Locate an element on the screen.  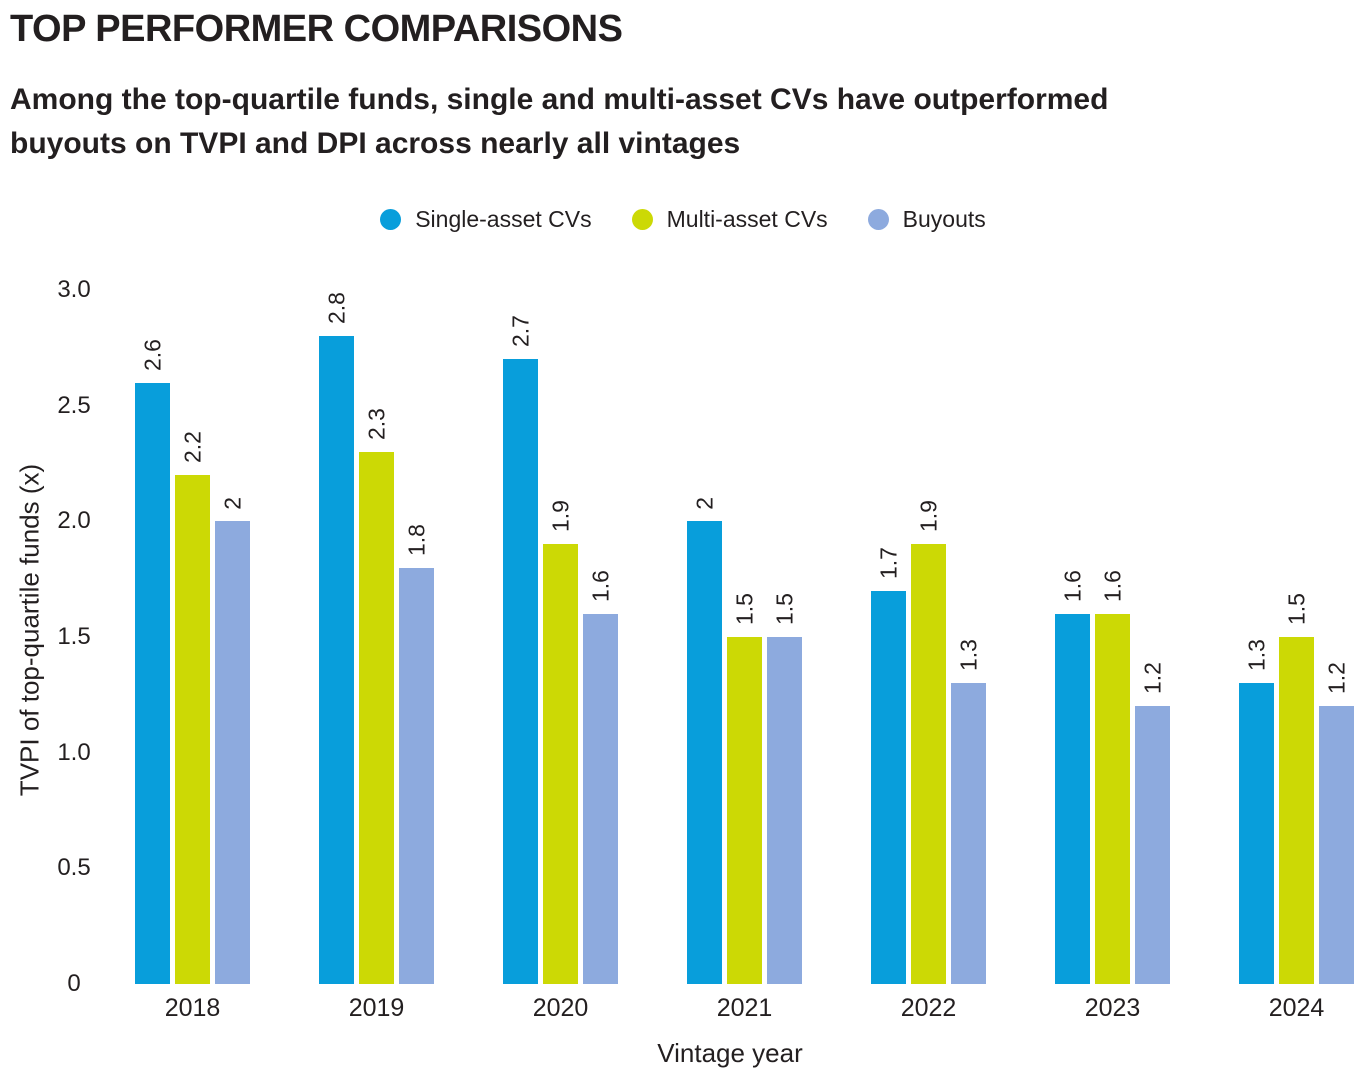
bar-value-text: 2.8 is located at coordinates (336, 308).